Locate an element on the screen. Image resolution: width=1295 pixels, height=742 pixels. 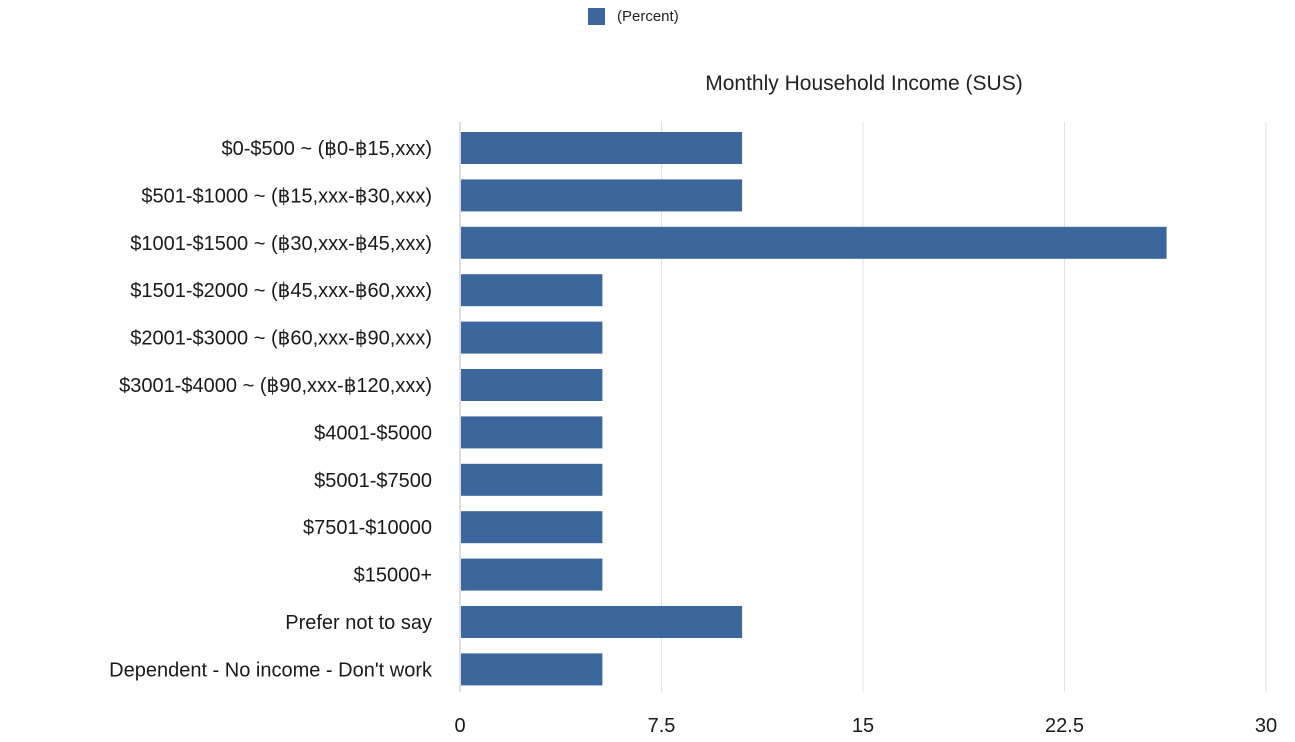
x-tick-label: 7.5 is located at coordinates (662, 726).